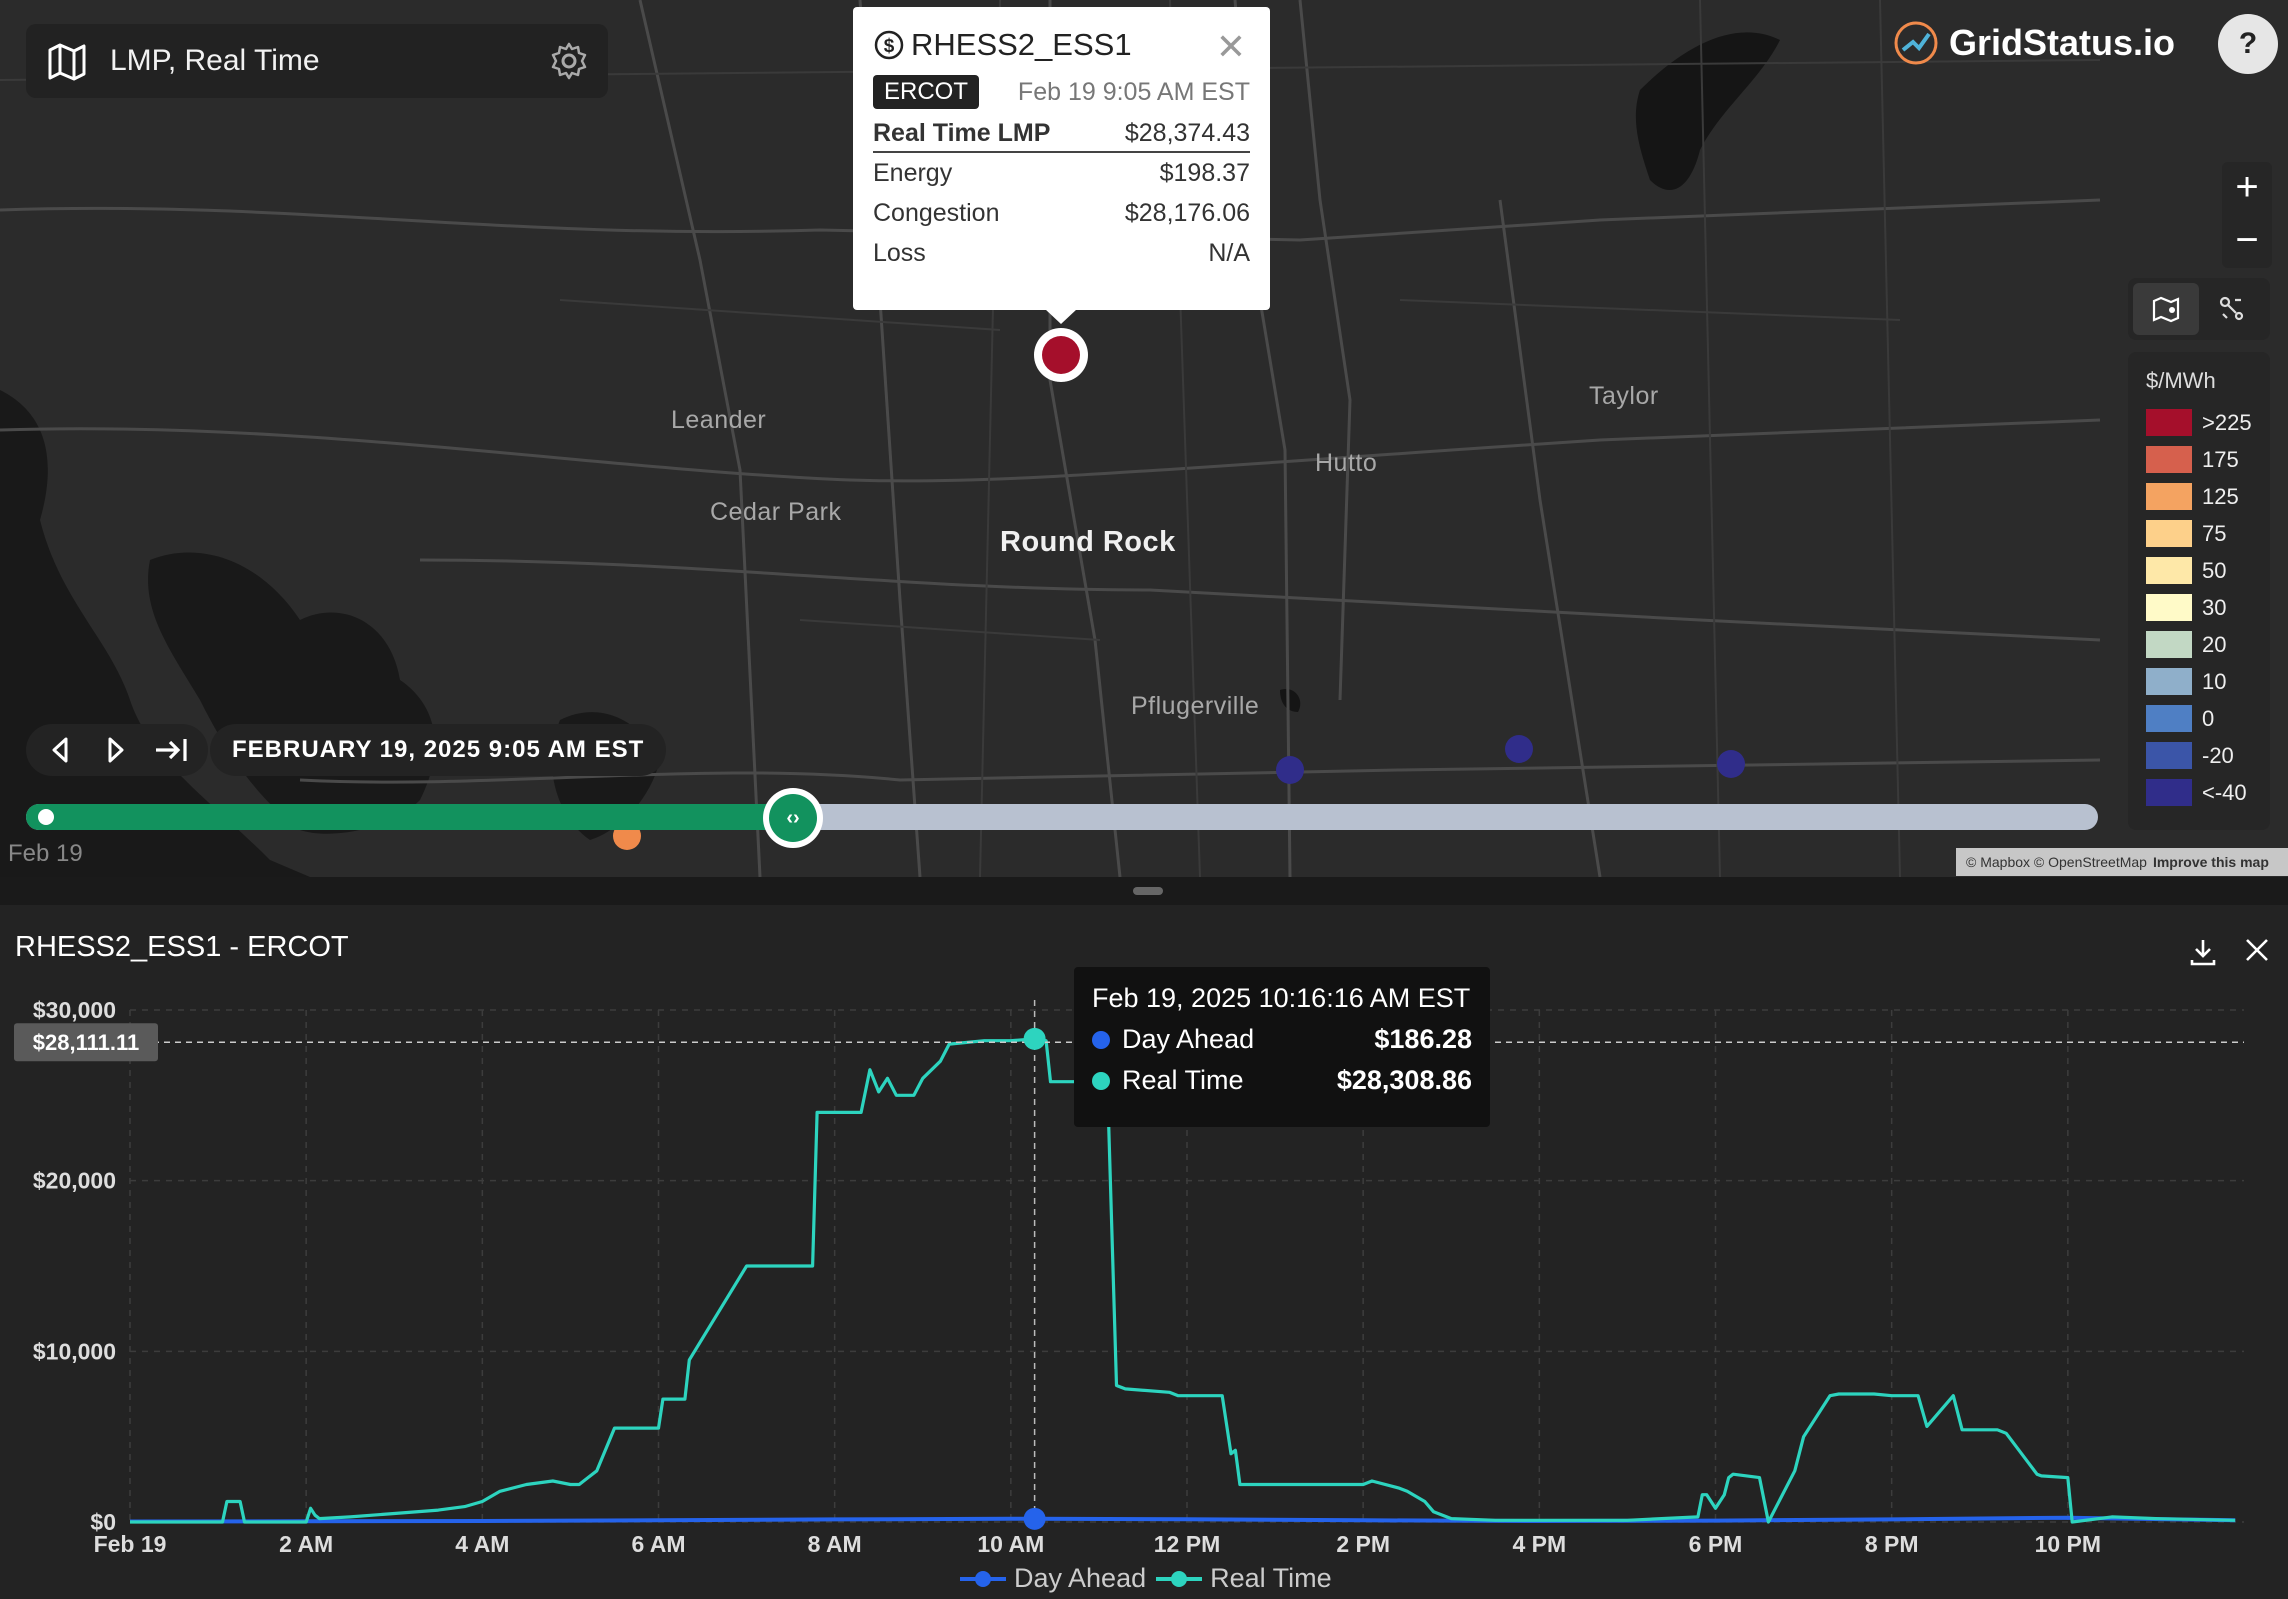 The image size is (2288, 1599). I want to click on chart-legend: Day Ahead Real Time, so click(1151, 1578).